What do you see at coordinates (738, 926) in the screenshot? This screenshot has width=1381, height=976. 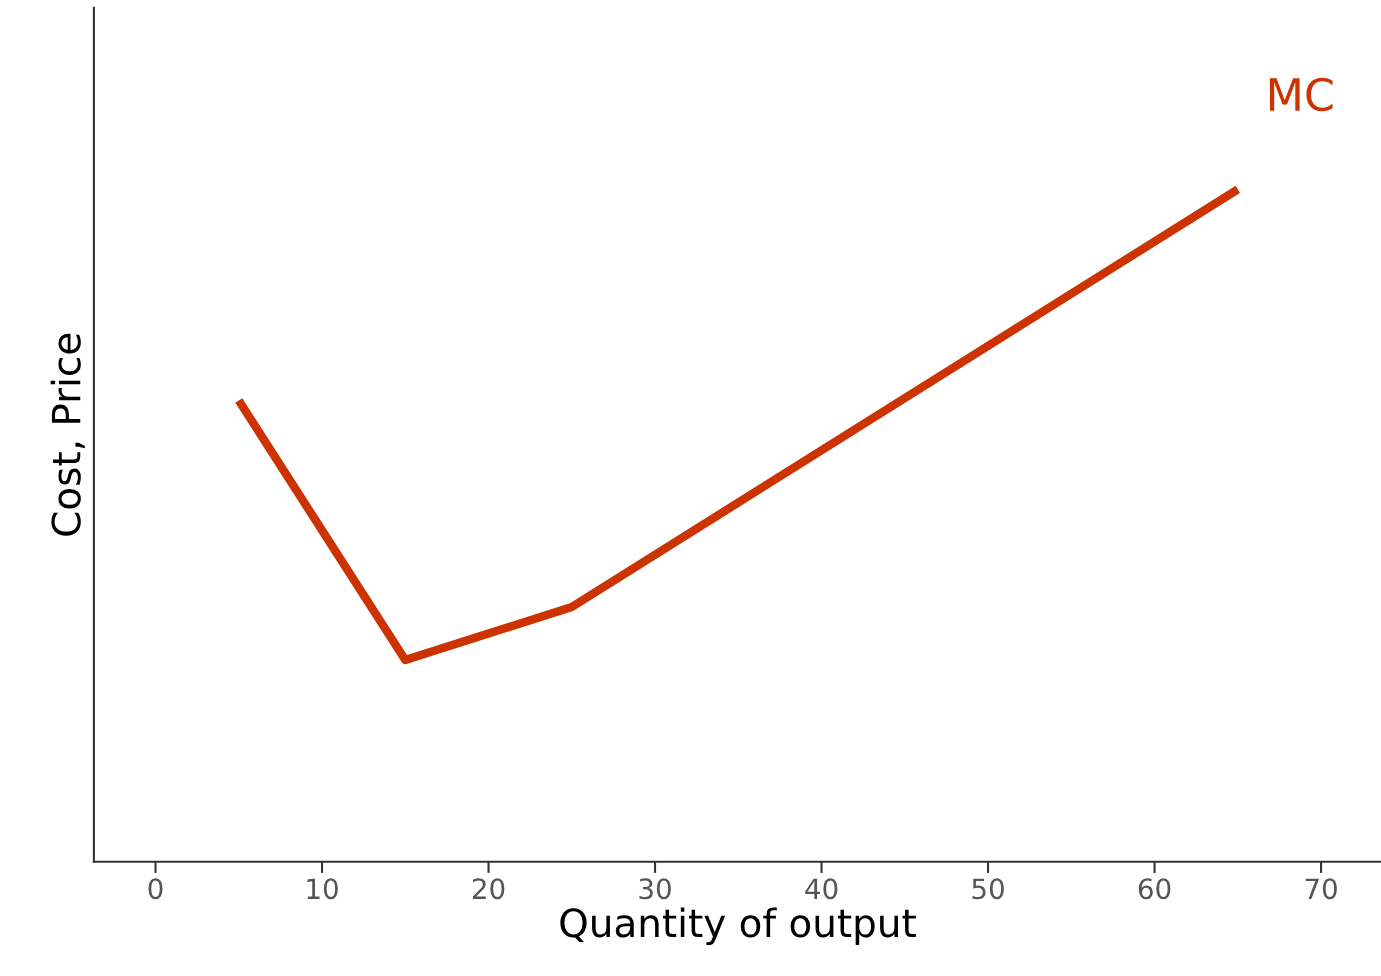 I see `x-axis-title: Quantity of output` at bounding box center [738, 926].